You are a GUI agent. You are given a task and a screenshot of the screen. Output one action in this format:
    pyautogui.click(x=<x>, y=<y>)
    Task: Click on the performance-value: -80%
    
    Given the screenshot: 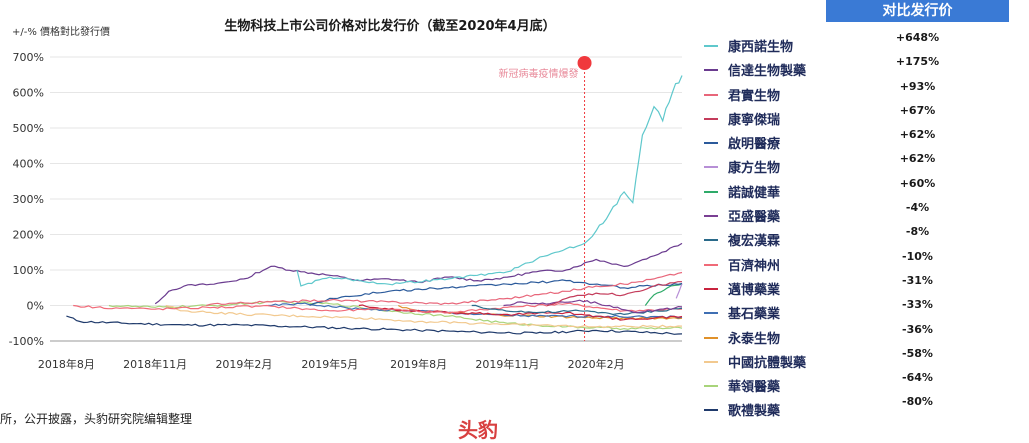 What is the action you would take?
    pyautogui.click(x=917, y=402)
    